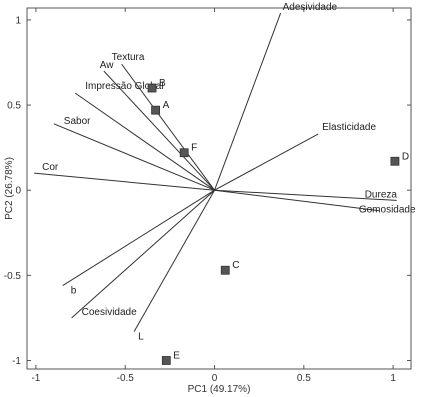 This screenshot has height=397, width=448. What do you see at coordinates (215, 378) in the screenshot?
I see `x-tick-label: 0` at bounding box center [215, 378].